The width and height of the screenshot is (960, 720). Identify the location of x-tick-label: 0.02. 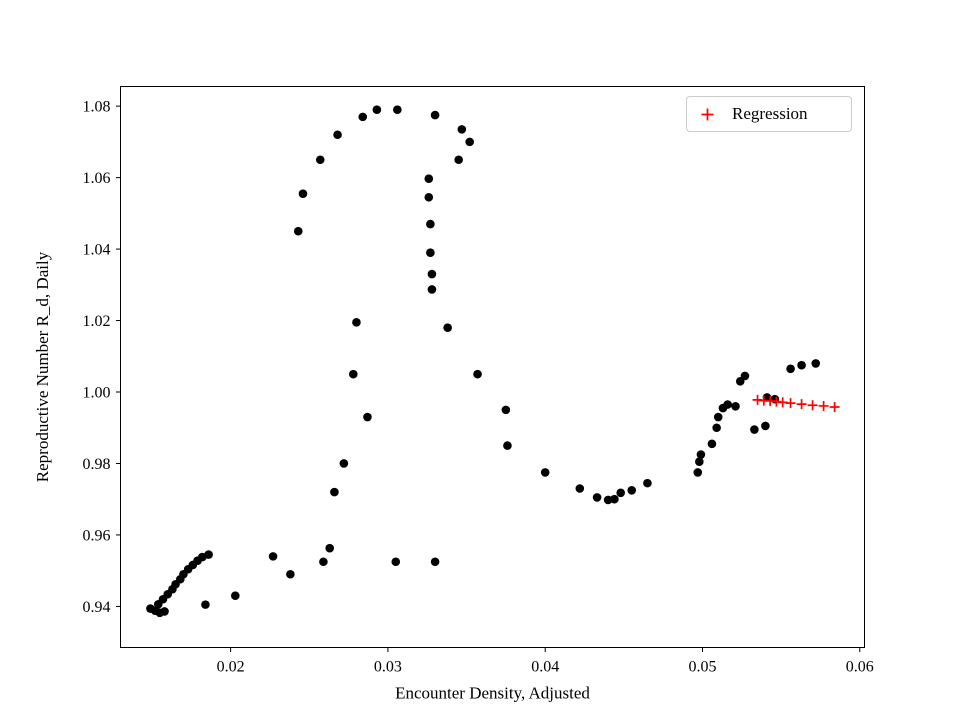
(231, 667).